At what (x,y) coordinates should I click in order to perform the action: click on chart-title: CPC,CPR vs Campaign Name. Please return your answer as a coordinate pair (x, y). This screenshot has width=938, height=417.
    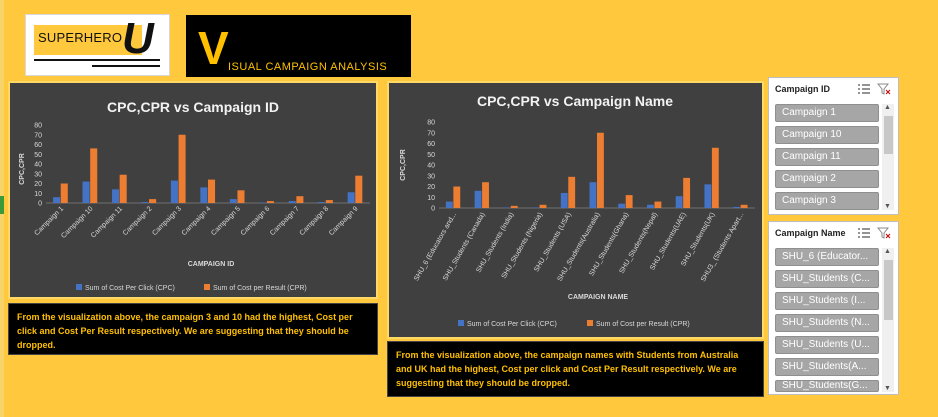
    Looking at the image, I should click on (575, 101).